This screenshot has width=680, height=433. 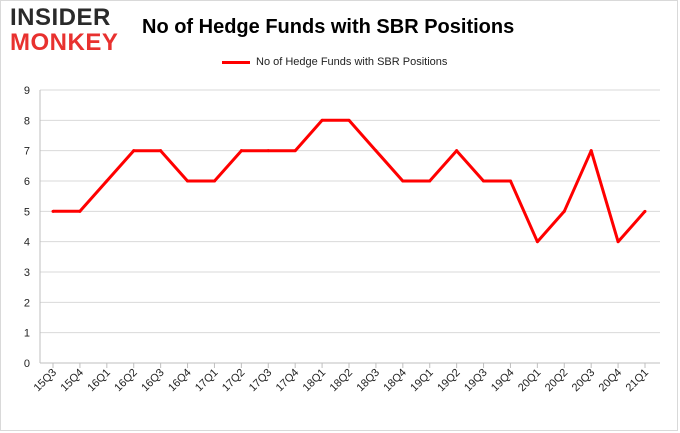 What do you see at coordinates (352, 62) in the screenshot?
I see `legend-label: No of Hedge Funds with SBR Positions` at bounding box center [352, 62].